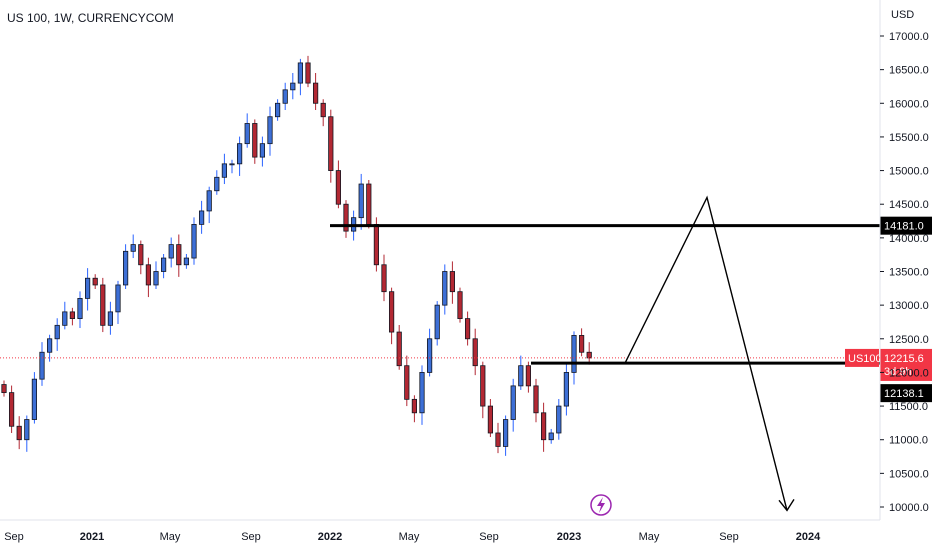  What do you see at coordinates (908, 441) in the screenshot?
I see `ytick-label: 11000.0` at bounding box center [908, 441].